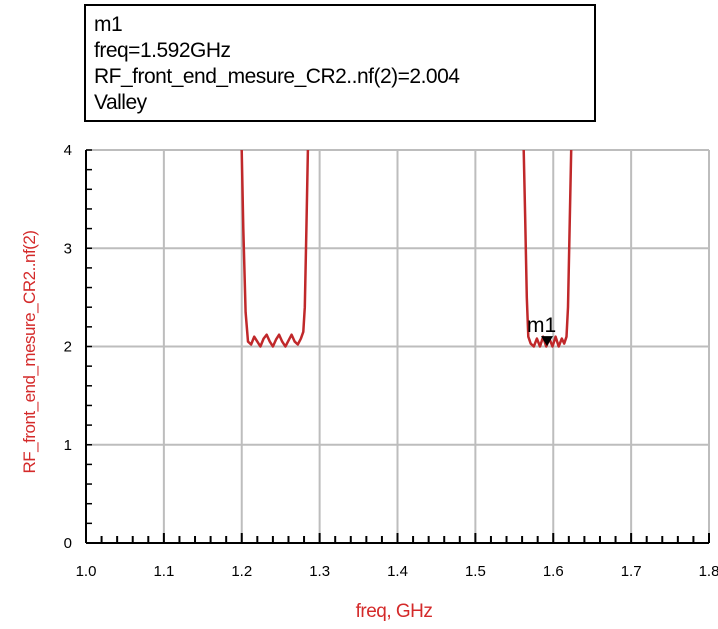 The height and width of the screenshot is (629, 718). I want to click on x-tick-label: 1.0, so click(86, 571).